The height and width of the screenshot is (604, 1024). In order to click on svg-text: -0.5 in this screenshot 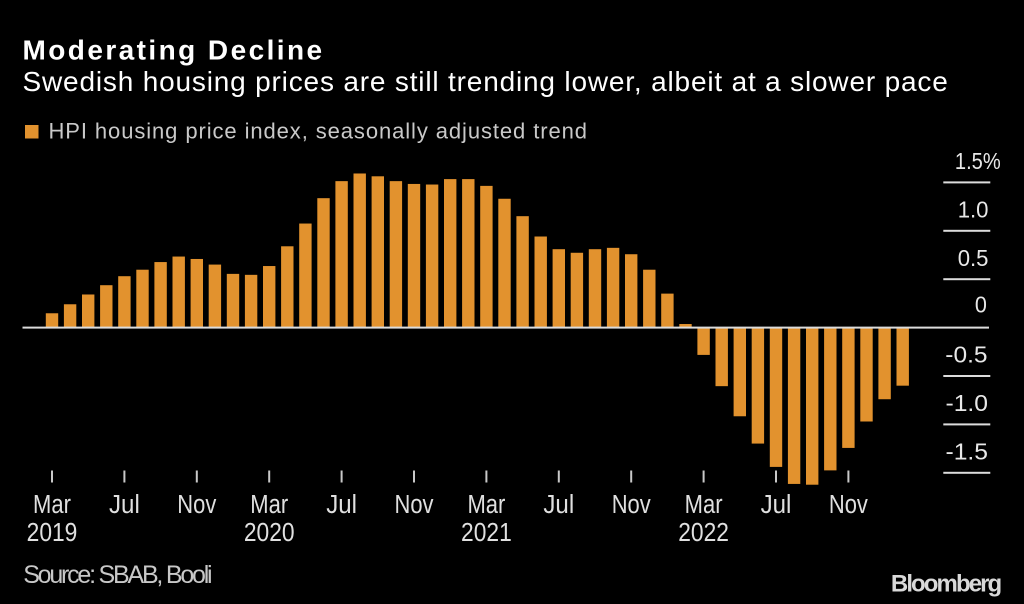, I will do `click(966, 355)`.